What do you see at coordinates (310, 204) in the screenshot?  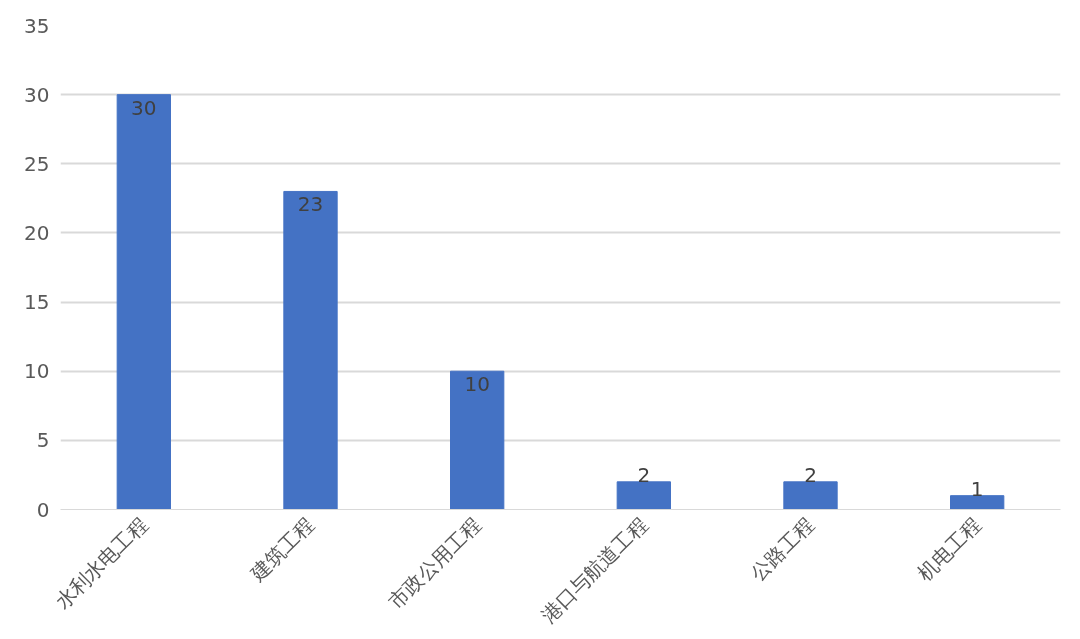 I see `data-label: 23` at bounding box center [310, 204].